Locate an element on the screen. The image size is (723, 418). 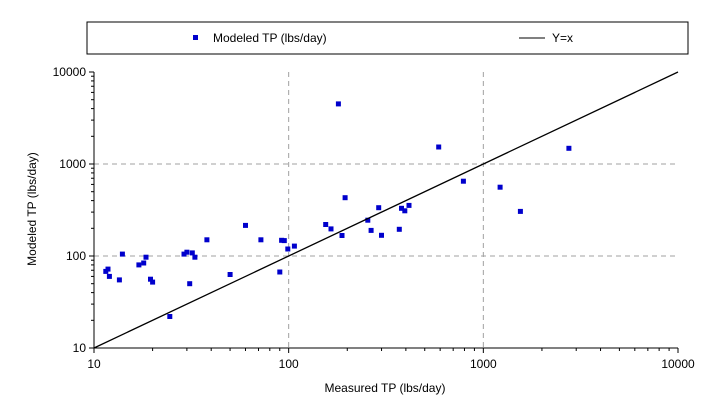
x-axis-title: Measured TP (lbs/day) is located at coordinates (385, 388).